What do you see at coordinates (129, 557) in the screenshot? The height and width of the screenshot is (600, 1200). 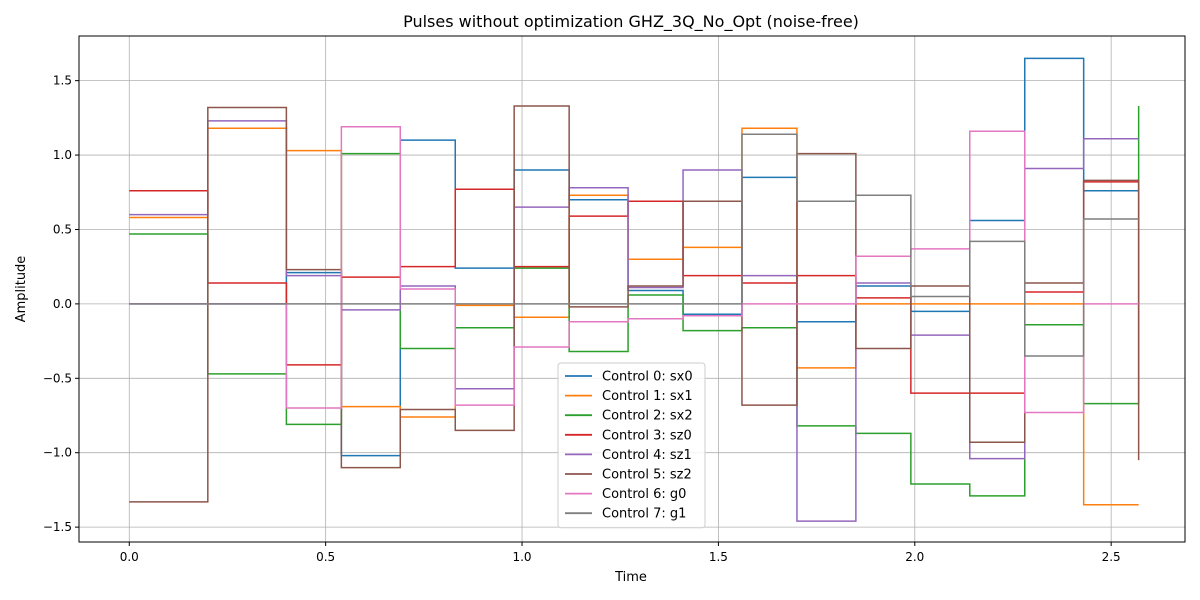 I see `x-tick-label: 0.0` at bounding box center [129, 557].